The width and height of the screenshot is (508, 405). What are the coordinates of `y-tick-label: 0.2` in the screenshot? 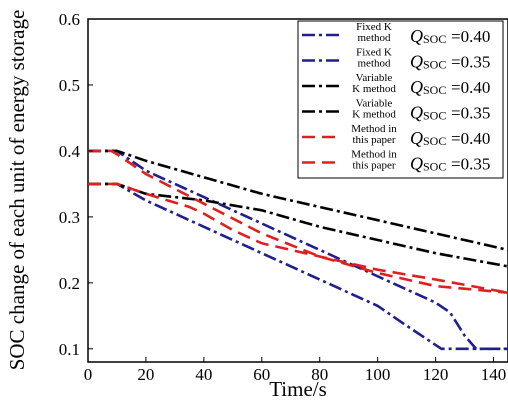 It's located at (69, 283).